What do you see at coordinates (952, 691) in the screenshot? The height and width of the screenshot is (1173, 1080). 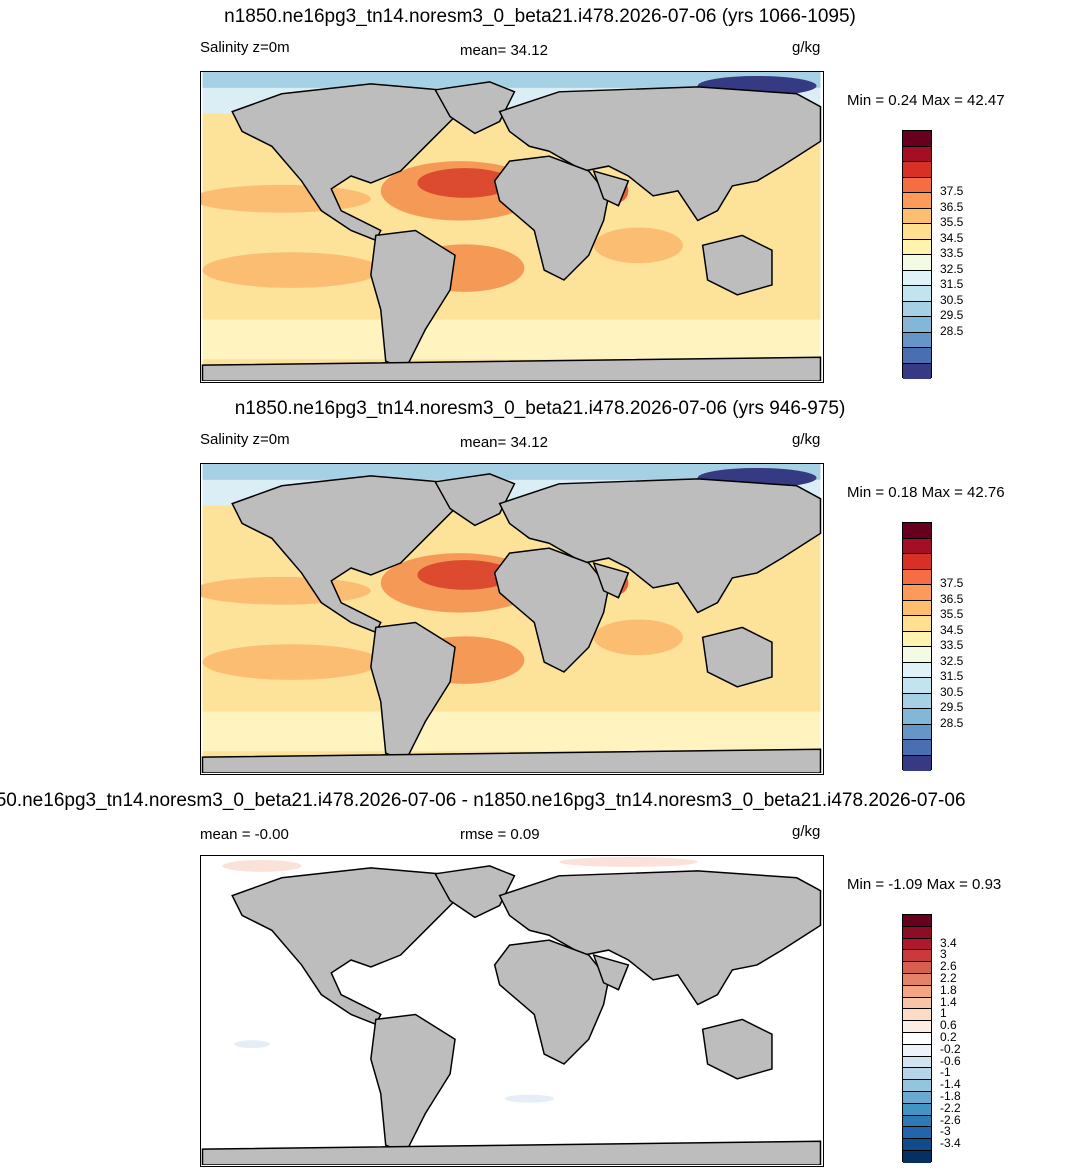 I see `colorbar-tick-label: 30.5` at bounding box center [952, 691].